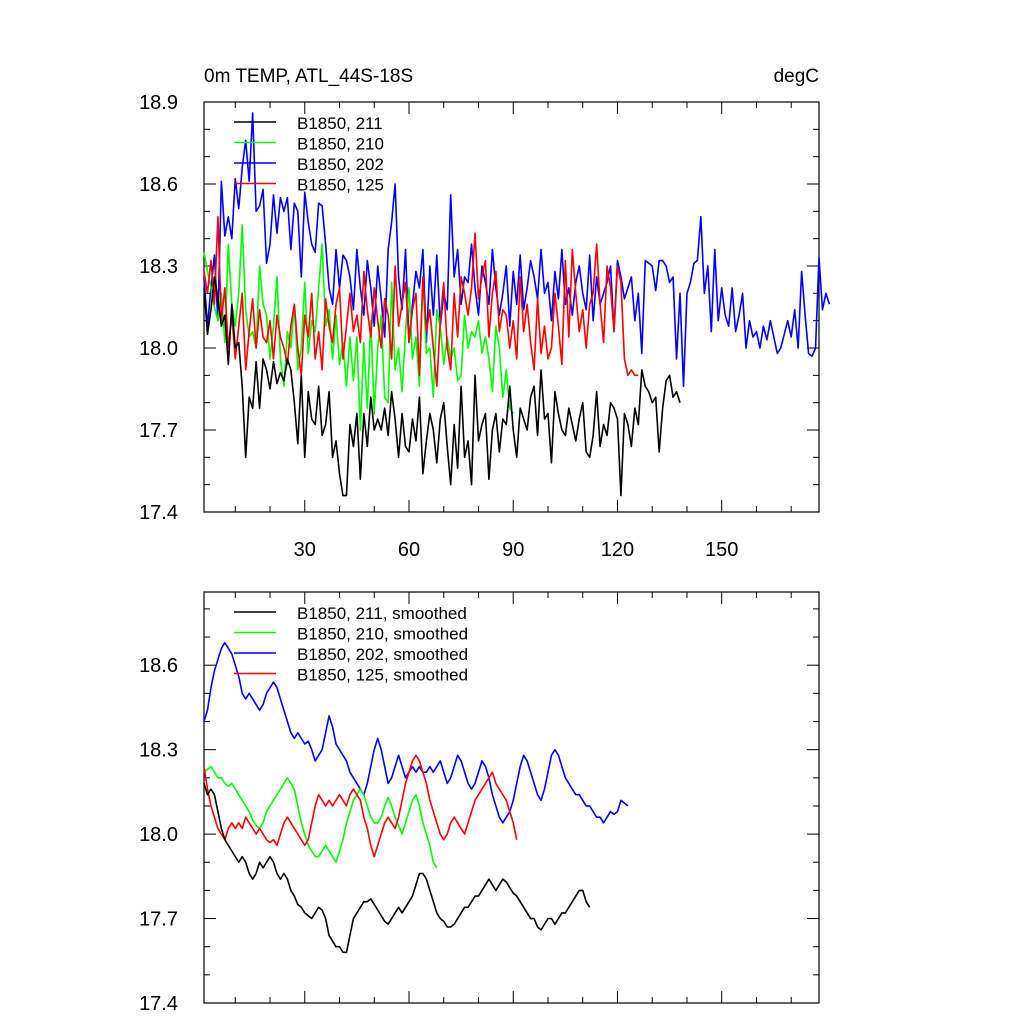 The width and height of the screenshot is (1024, 1024). I want to click on series-line-b1850-211-smoothed, so click(397, 868).